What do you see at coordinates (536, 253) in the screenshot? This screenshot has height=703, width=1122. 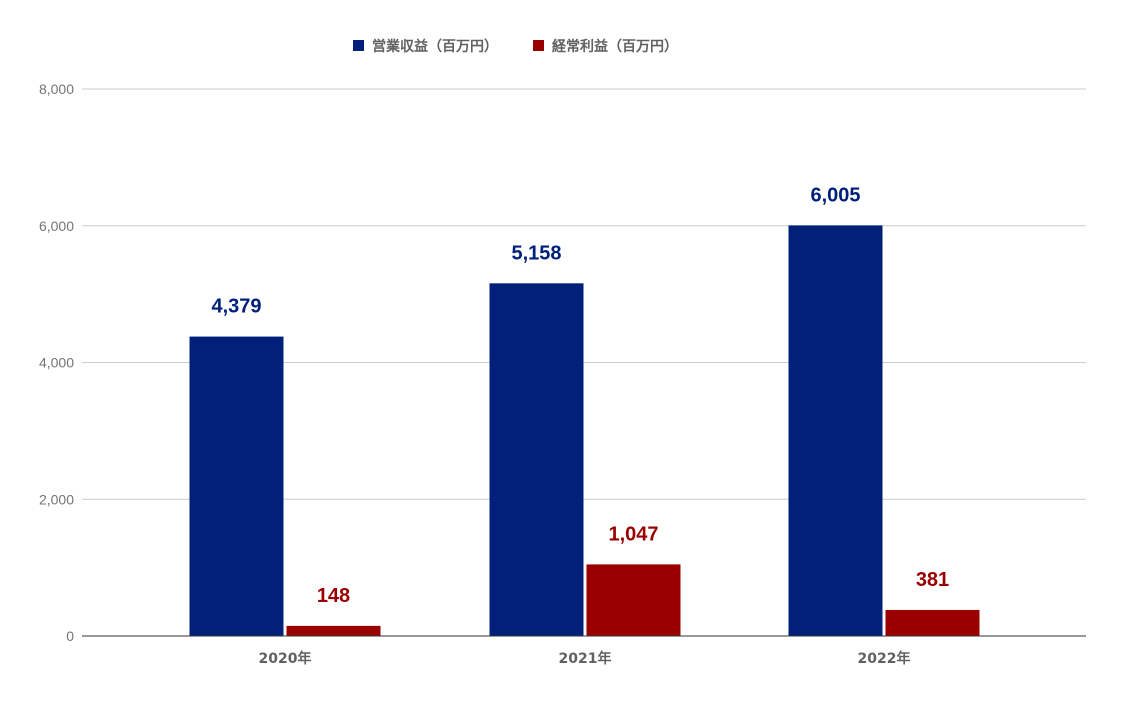 I see `data-label: 5,158` at bounding box center [536, 253].